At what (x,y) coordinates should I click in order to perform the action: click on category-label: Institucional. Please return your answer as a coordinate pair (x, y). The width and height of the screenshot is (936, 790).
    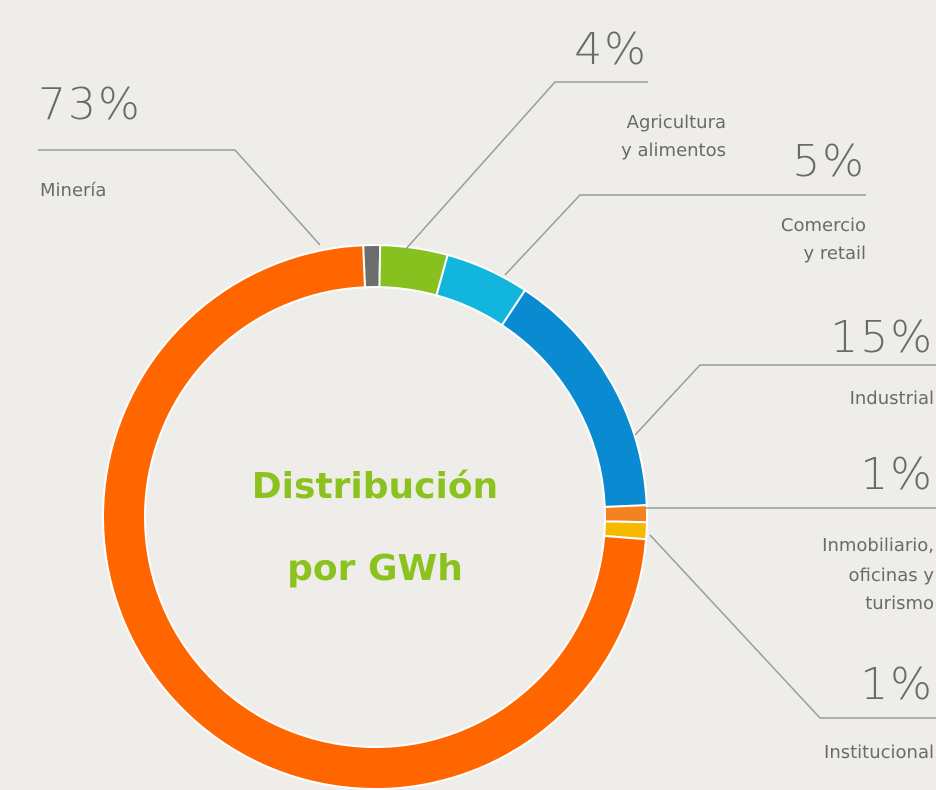
    Looking at the image, I should click on (879, 752).